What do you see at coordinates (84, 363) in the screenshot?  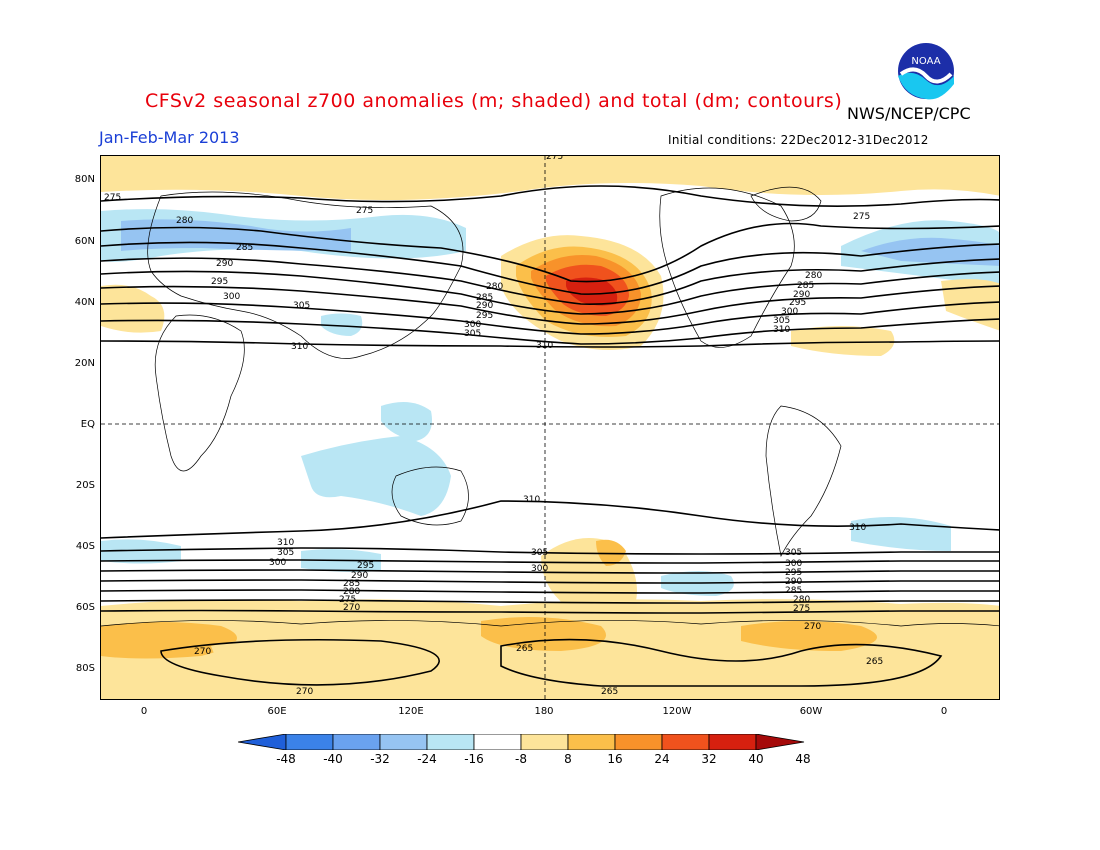 I see `lat-label: 20N` at bounding box center [84, 363].